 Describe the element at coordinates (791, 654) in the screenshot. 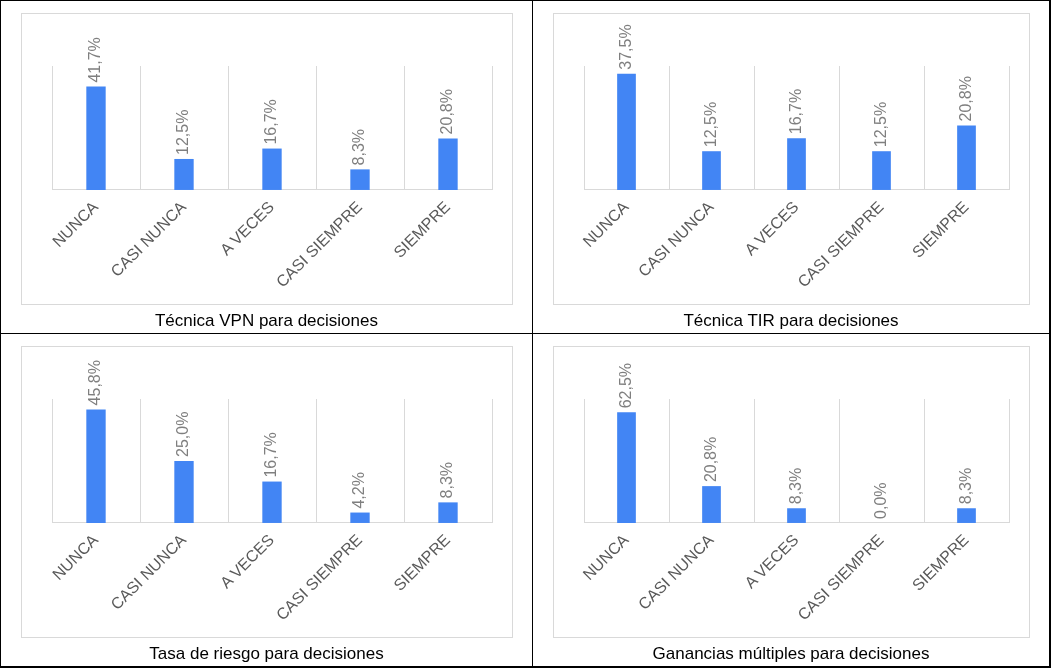

I see `text: Ganancias múltiples para decisiones` at that location.